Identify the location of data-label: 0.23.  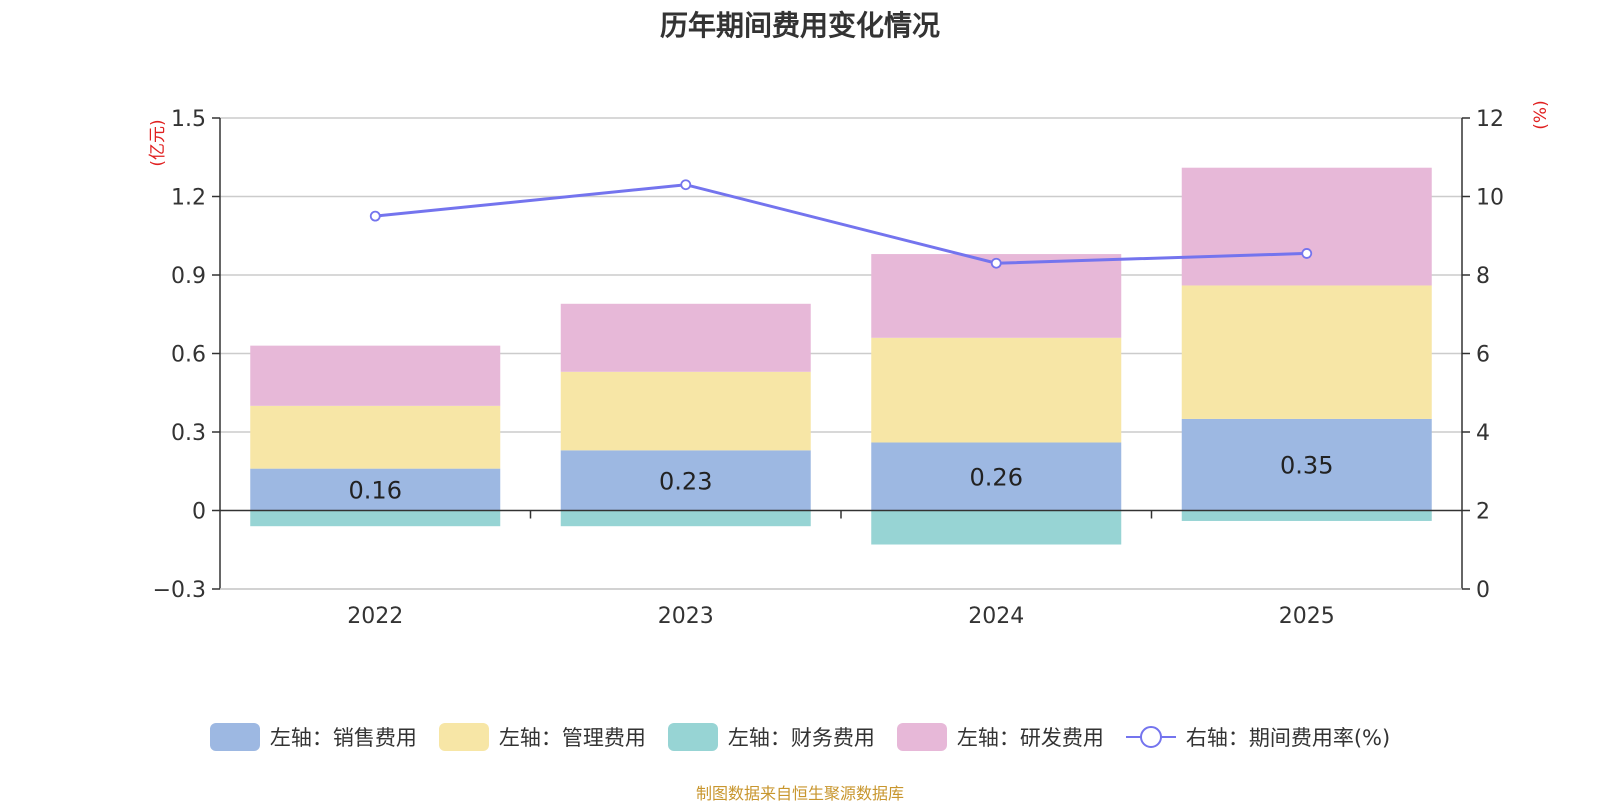
(685, 481).